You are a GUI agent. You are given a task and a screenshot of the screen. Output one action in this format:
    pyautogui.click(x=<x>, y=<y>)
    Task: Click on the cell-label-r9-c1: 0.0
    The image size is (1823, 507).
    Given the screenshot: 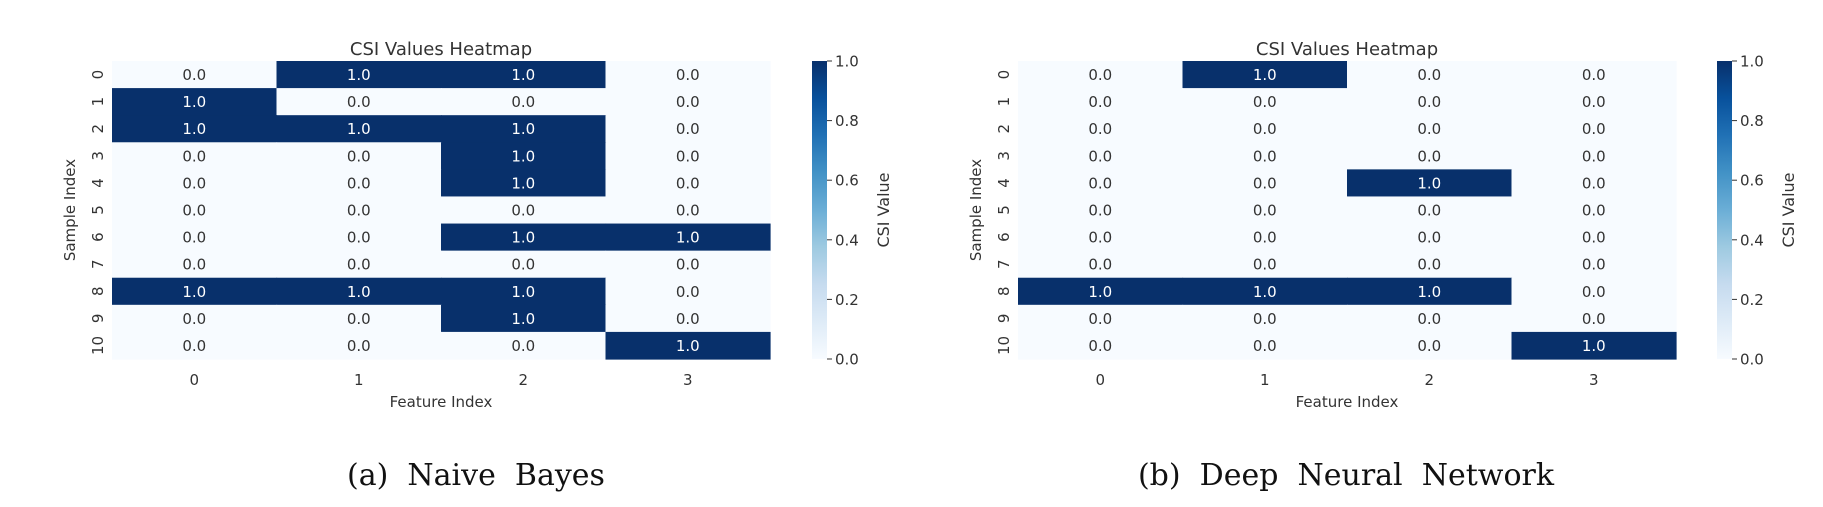 What is the action you would take?
    pyautogui.click(x=1265, y=319)
    